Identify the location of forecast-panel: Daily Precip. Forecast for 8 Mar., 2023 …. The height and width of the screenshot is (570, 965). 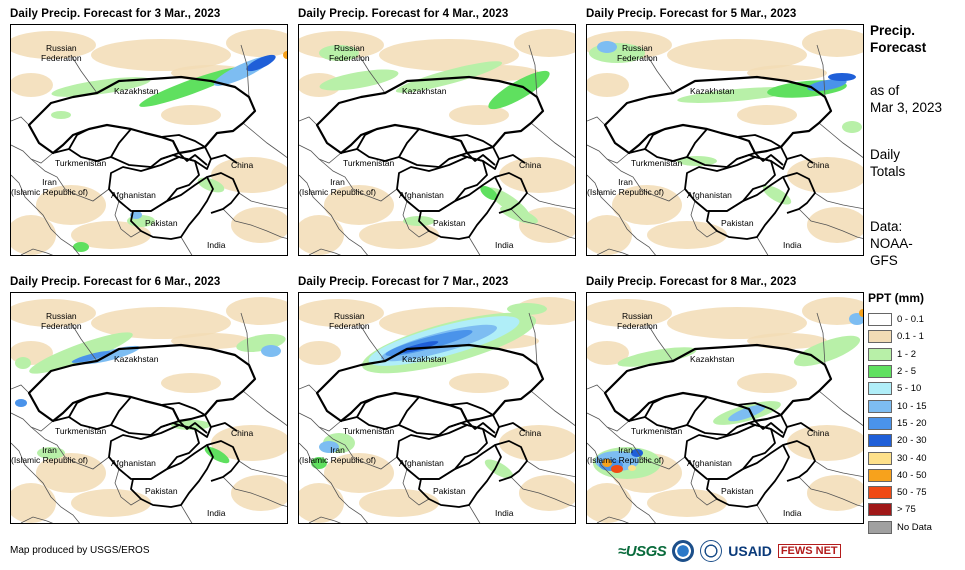
(725, 401).